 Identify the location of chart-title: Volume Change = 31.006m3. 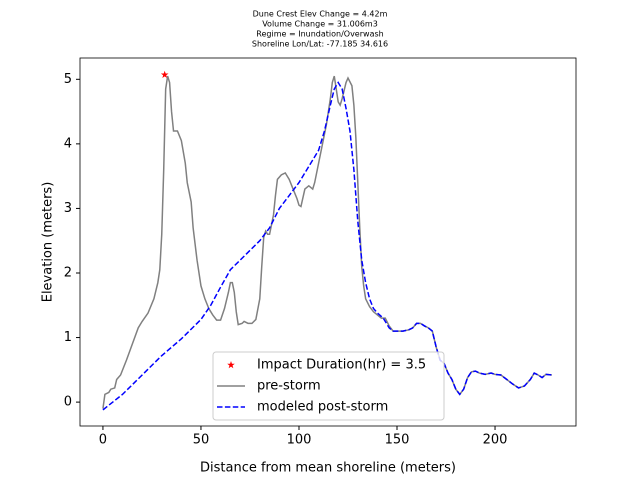
(320, 24).